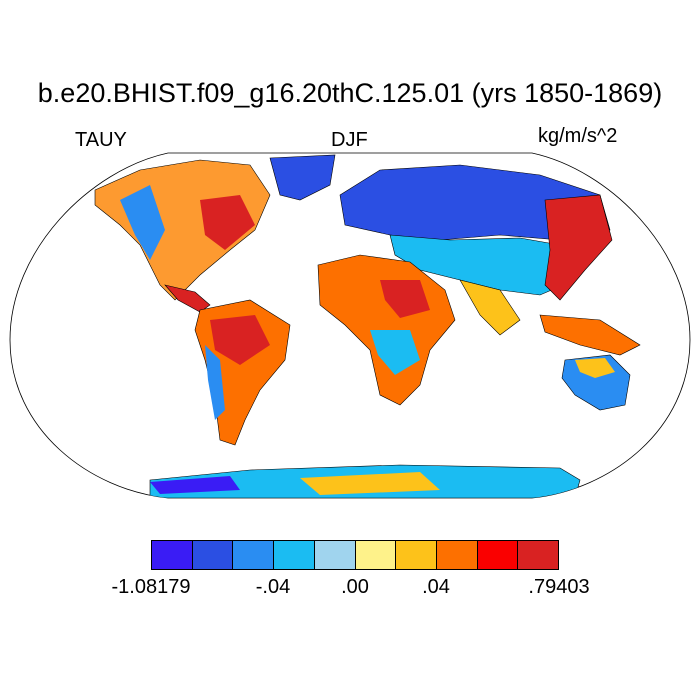 The width and height of the screenshot is (700, 700). Describe the element at coordinates (436, 587) in the screenshot. I see `colorbar-label-pos: .04` at that location.